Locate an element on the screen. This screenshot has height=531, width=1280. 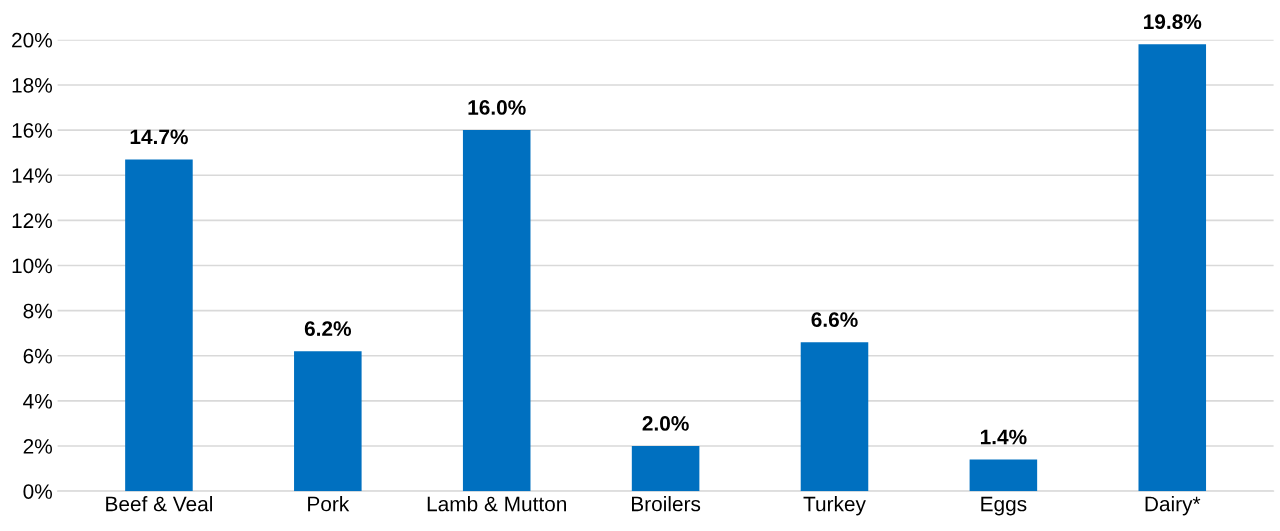
y-tick-label: 16% is located at coordinates (32, 130).